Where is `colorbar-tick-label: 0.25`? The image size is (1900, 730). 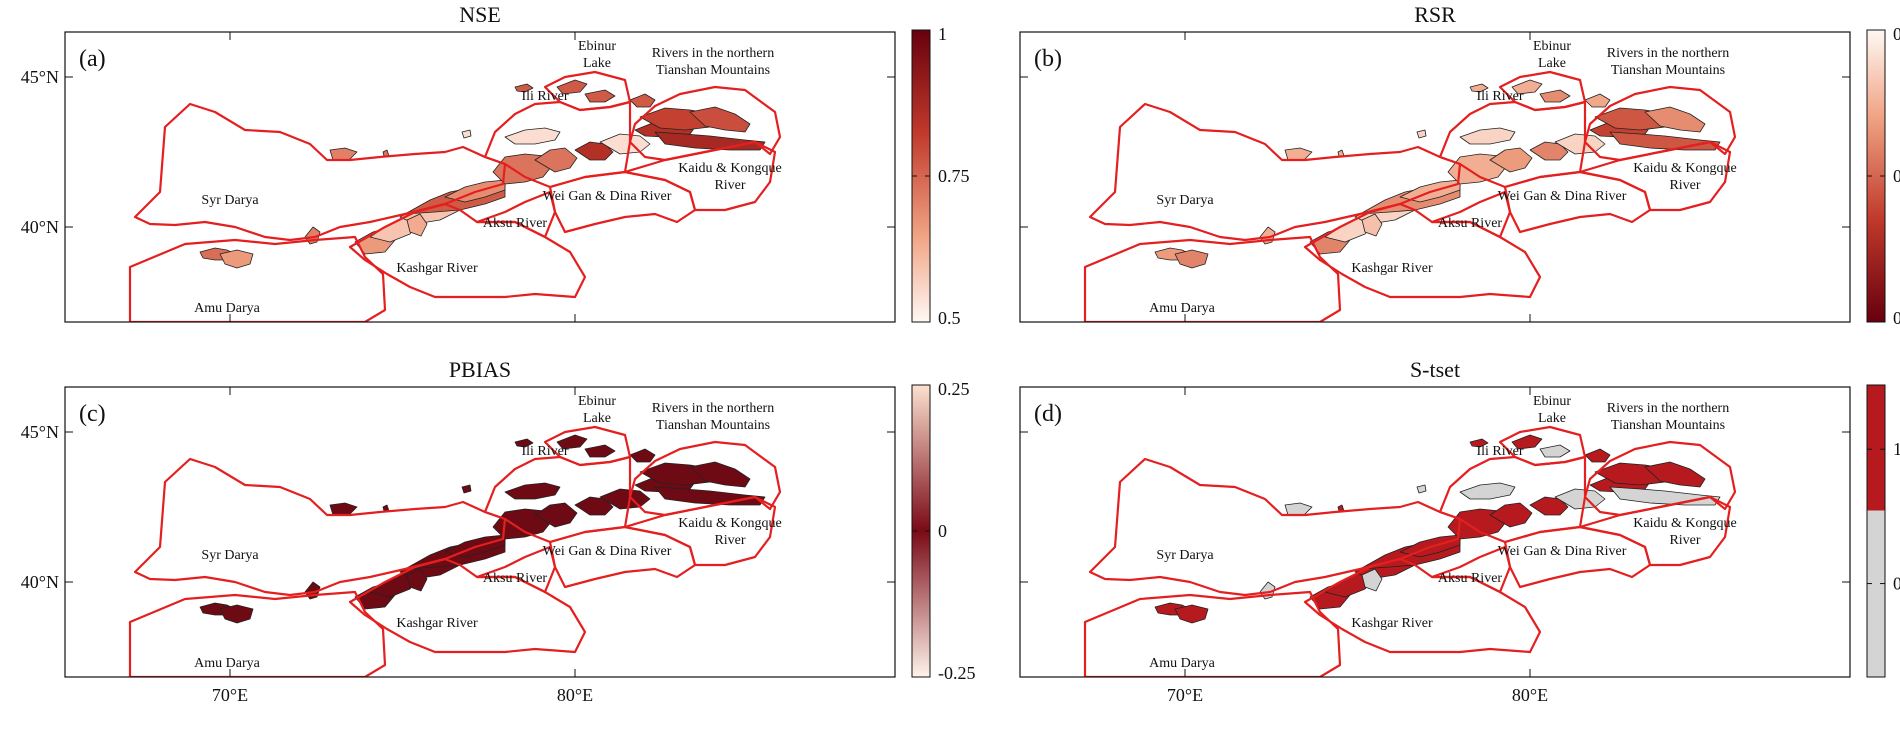
colorbar-tick-label: 0.25 is located at coordinates (954, 389).